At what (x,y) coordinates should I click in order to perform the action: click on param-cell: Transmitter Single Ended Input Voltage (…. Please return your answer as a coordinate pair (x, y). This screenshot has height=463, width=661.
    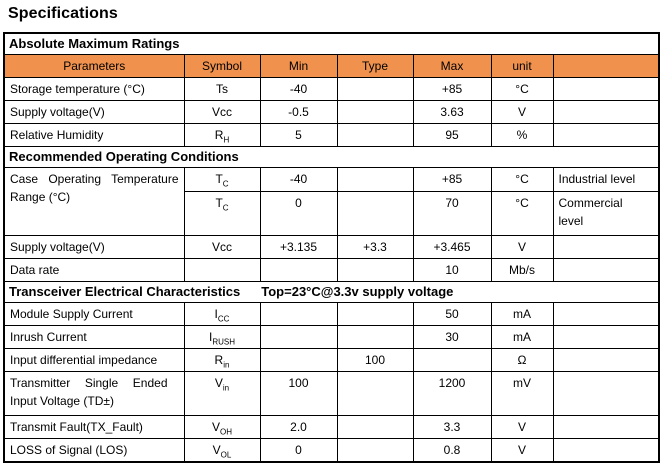
    Looking at the image, I should click on (94, 393).